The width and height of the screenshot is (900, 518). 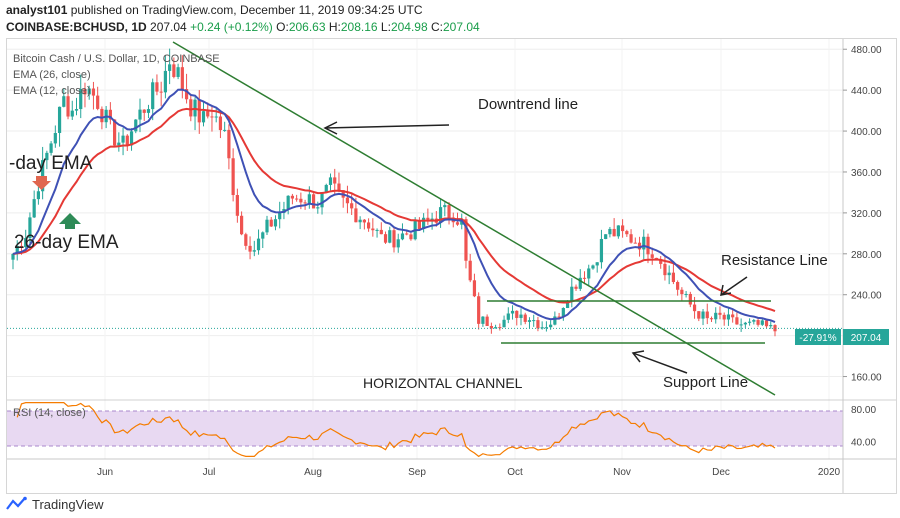 I want to click on price-tick-label: 240.00, so click(x=866, y=296).